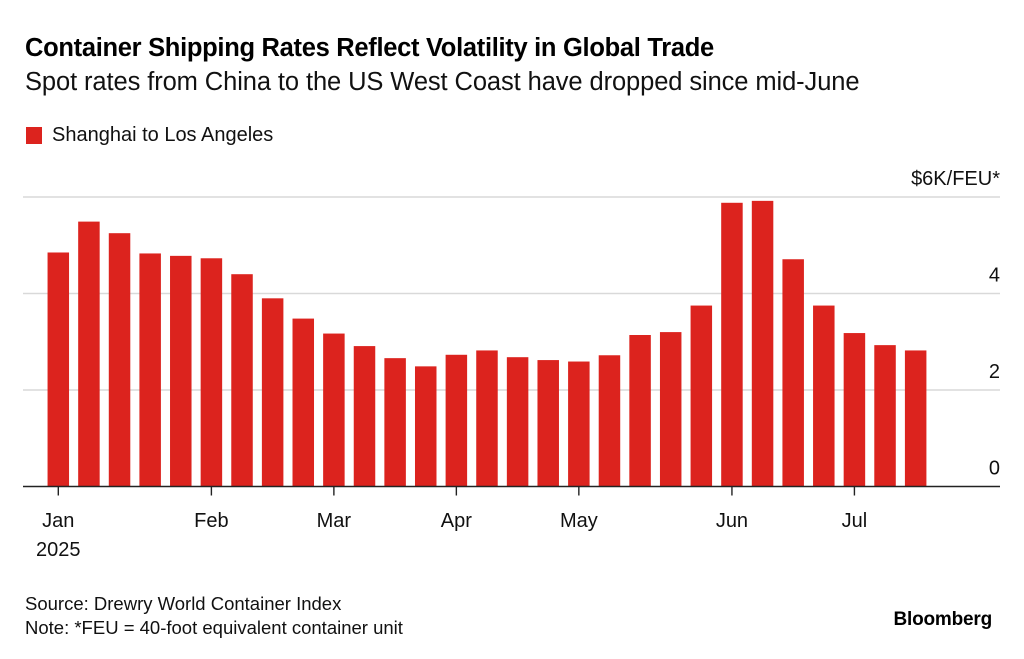  I want to click on y-axis-labels: 0 2 4 $6K/FEU*, so click(955, 324).